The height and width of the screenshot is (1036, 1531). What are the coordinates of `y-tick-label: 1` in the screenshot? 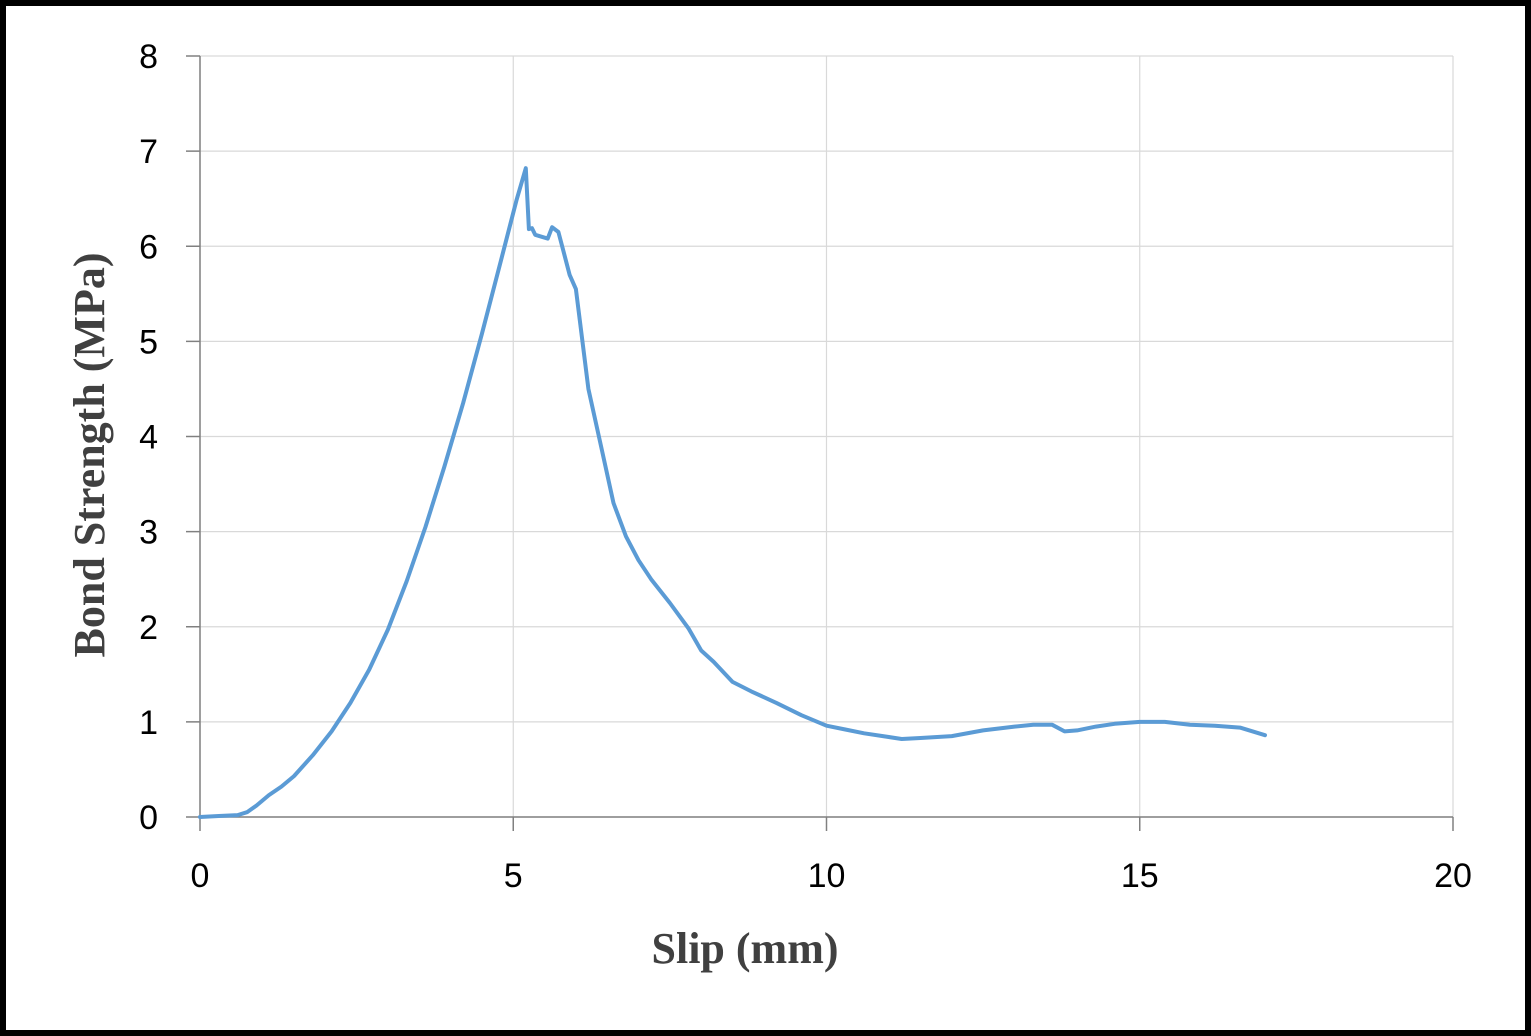 It's located at (148, 723).